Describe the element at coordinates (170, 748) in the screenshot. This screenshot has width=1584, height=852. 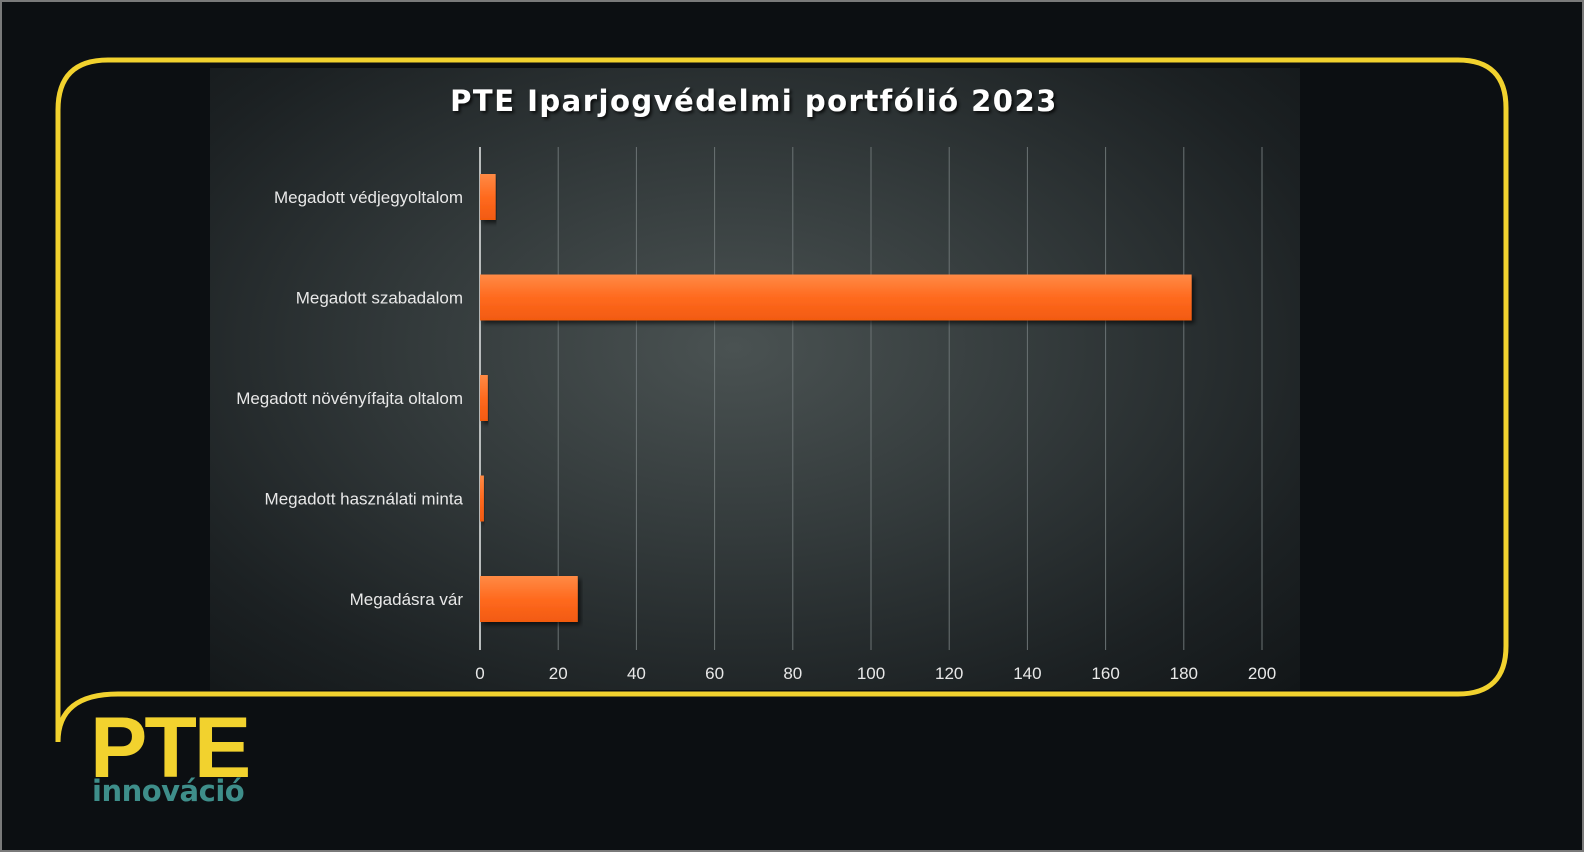
I see `logo-pte-text: PTE` at that location.